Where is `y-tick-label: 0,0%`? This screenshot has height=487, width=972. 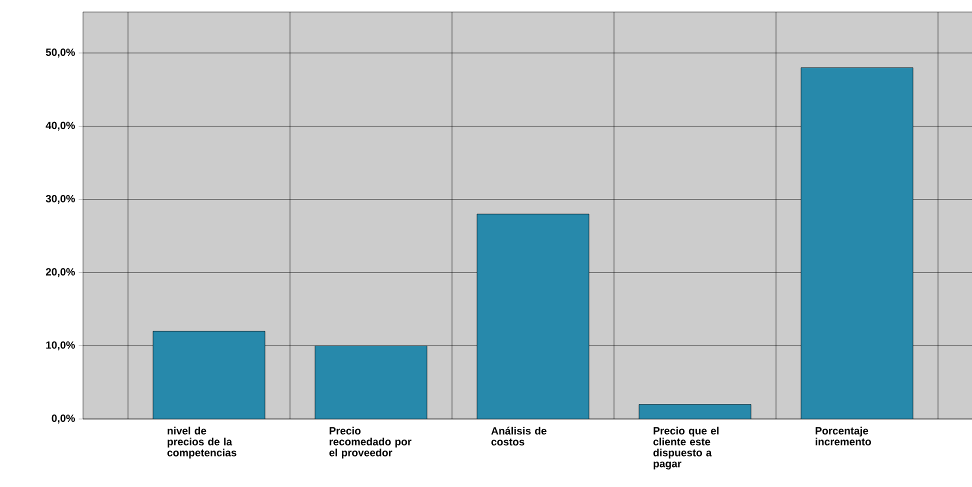 y-tick-label: 0,0% is located at coordinates (63, 419).